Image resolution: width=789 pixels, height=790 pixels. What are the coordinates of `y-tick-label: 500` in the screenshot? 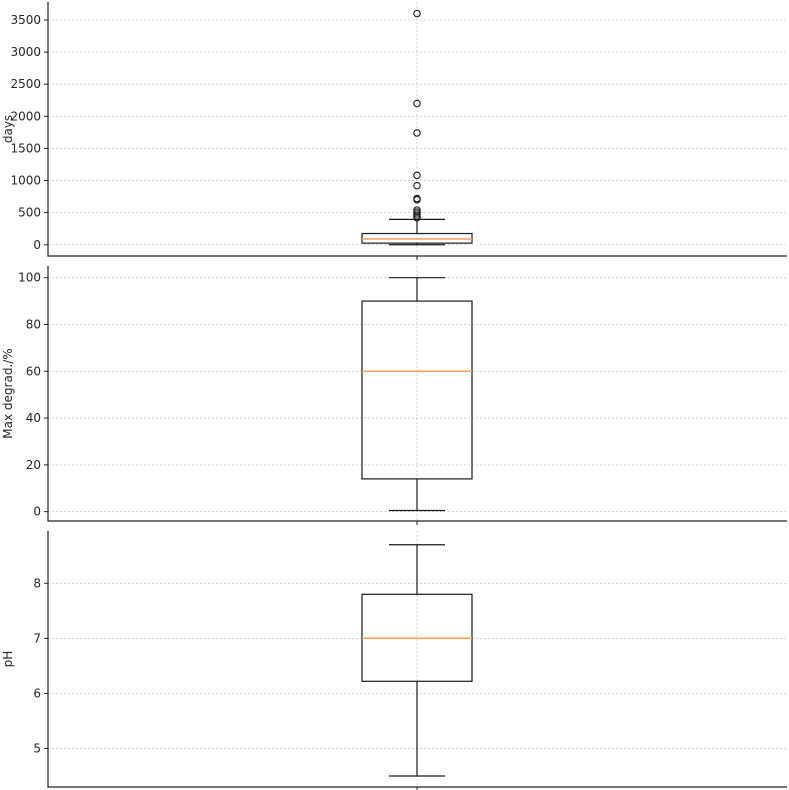 It's located at (29, 213).